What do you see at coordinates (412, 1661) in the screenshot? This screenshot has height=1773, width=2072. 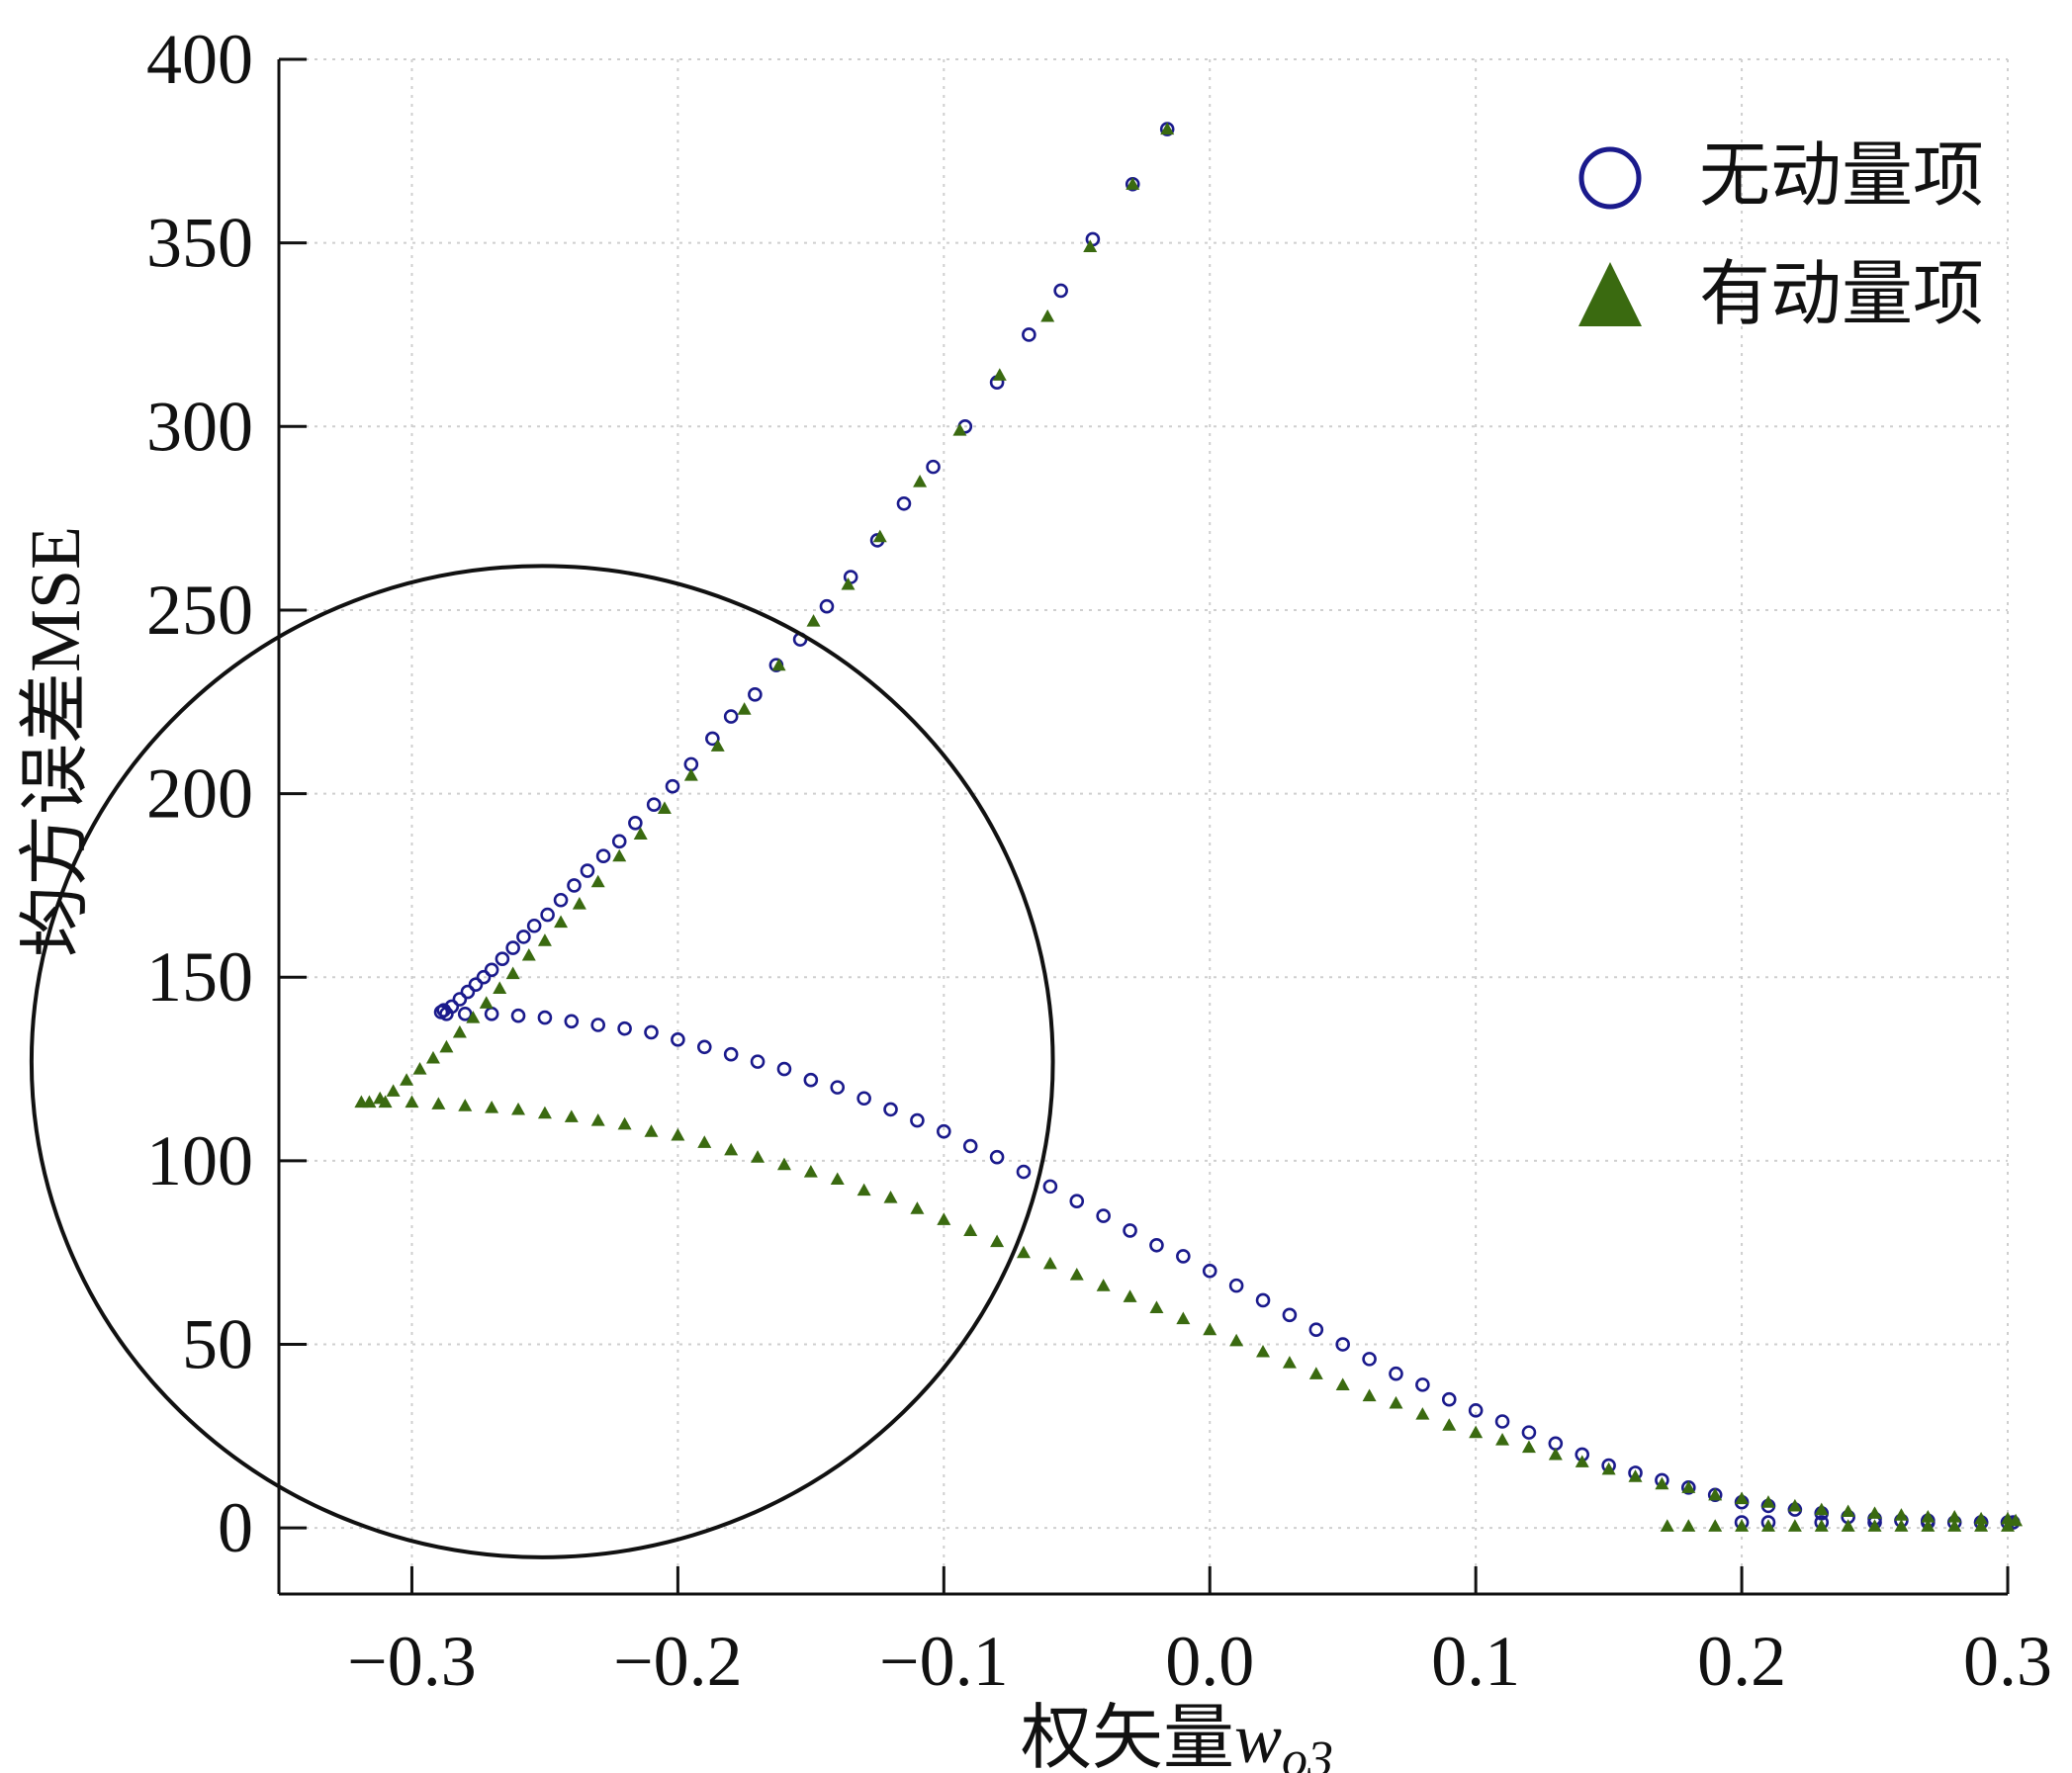 I see `x-tick-label-0: −0.3` at bounding box center [412, 1661].